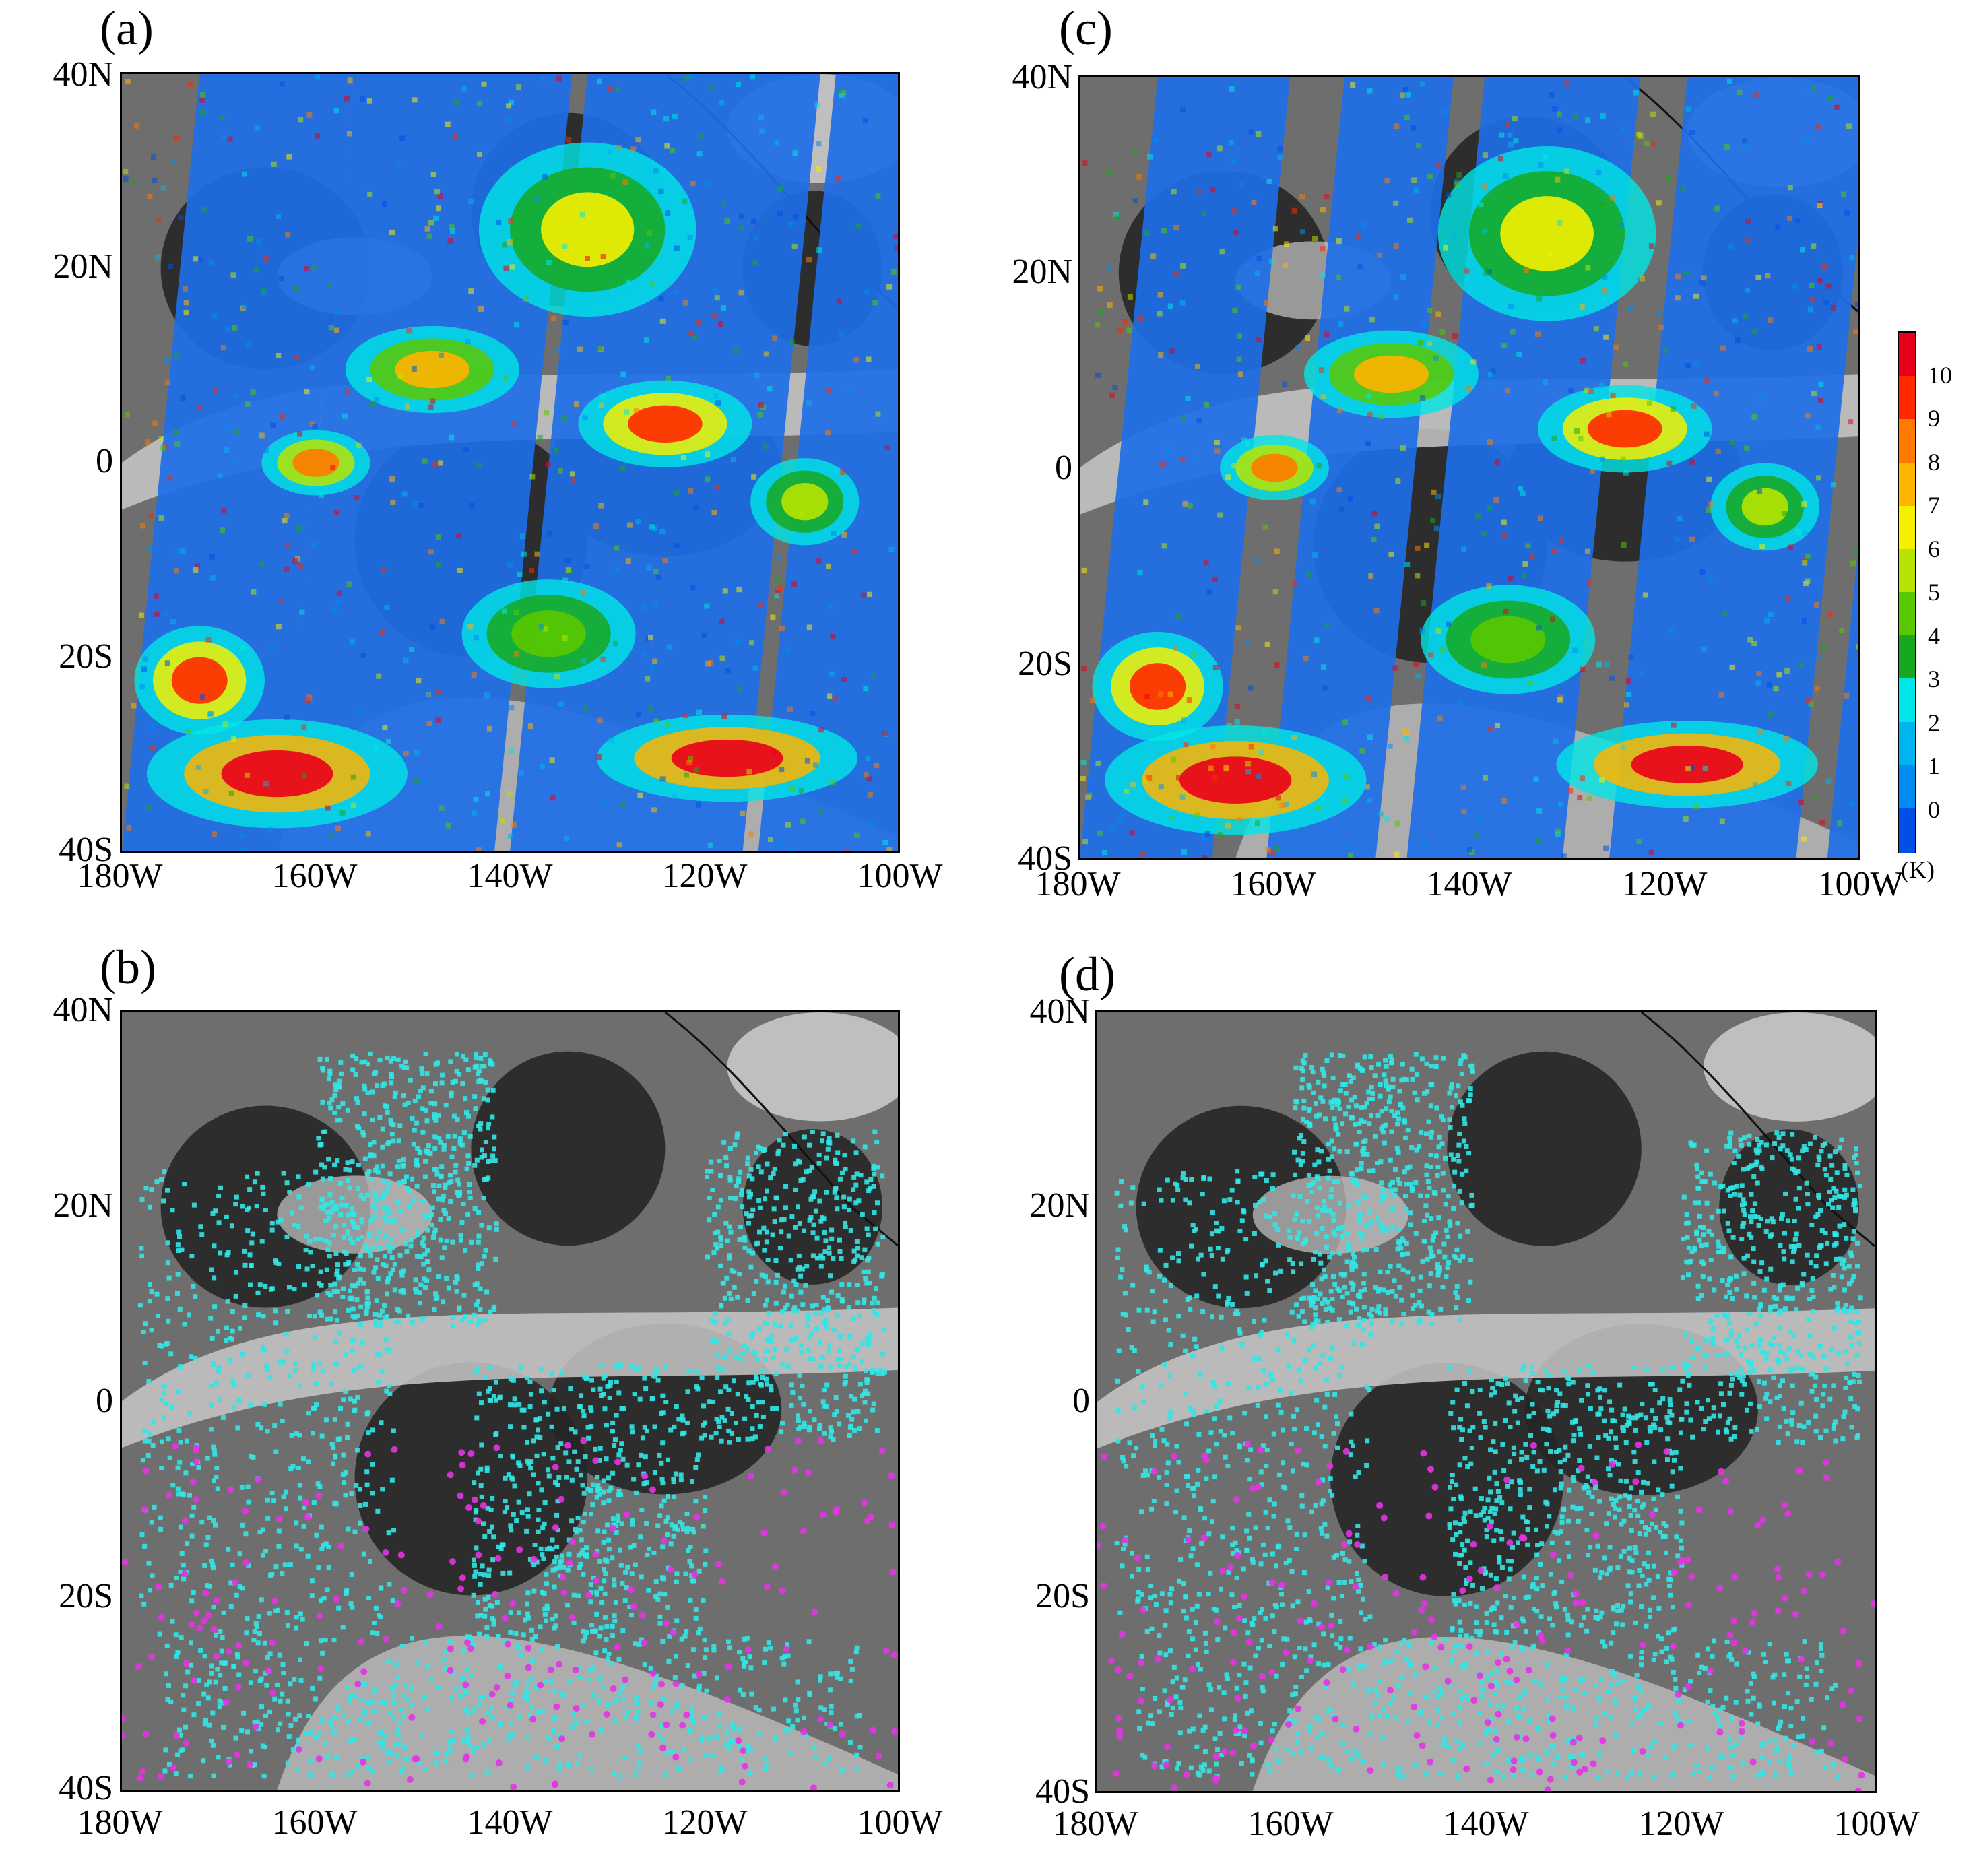 Image resolution: width=1977 pixels, height=1876 pixels. I want to click on colorbar-tick-label: 9, so click(1934, 418).